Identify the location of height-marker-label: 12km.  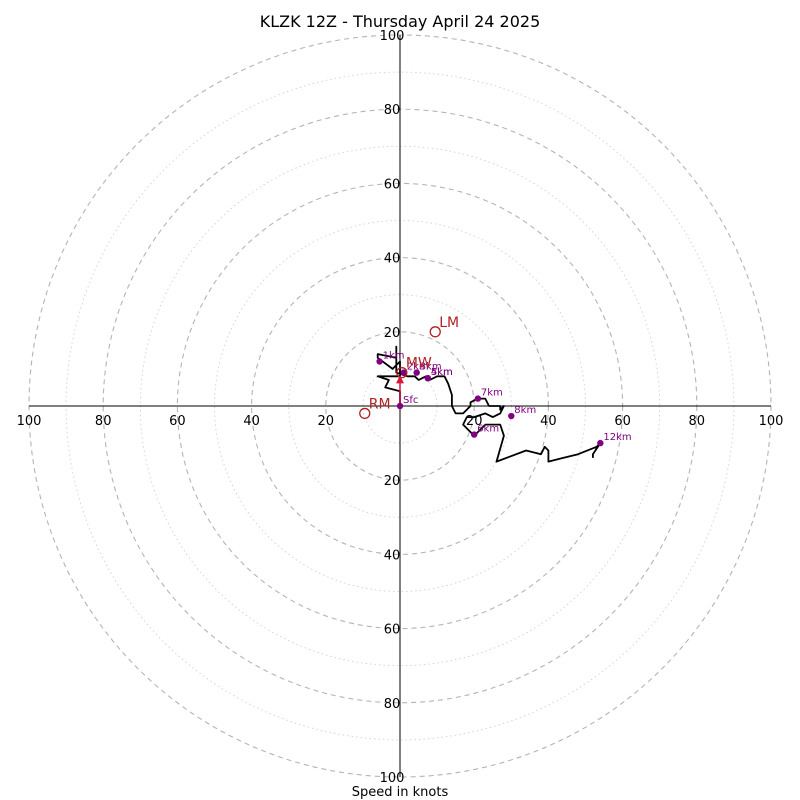
(617, 437).